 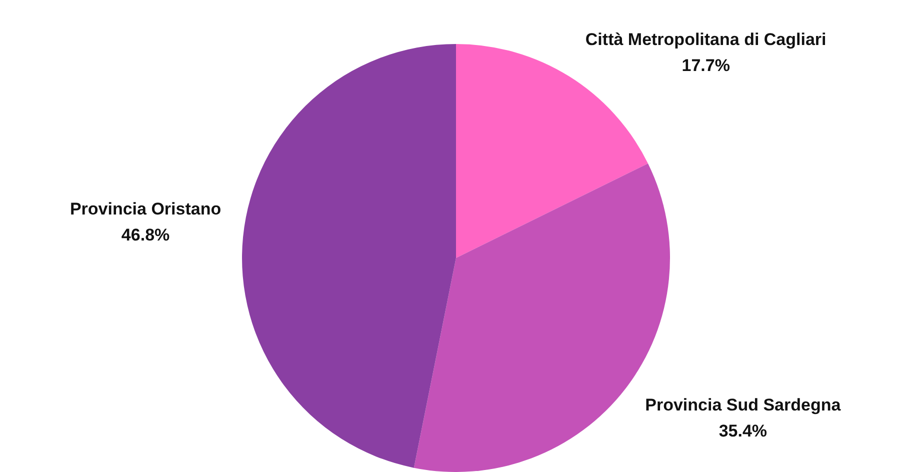 I want to click on data-label: 35.4%, so click(x=743, y=430).